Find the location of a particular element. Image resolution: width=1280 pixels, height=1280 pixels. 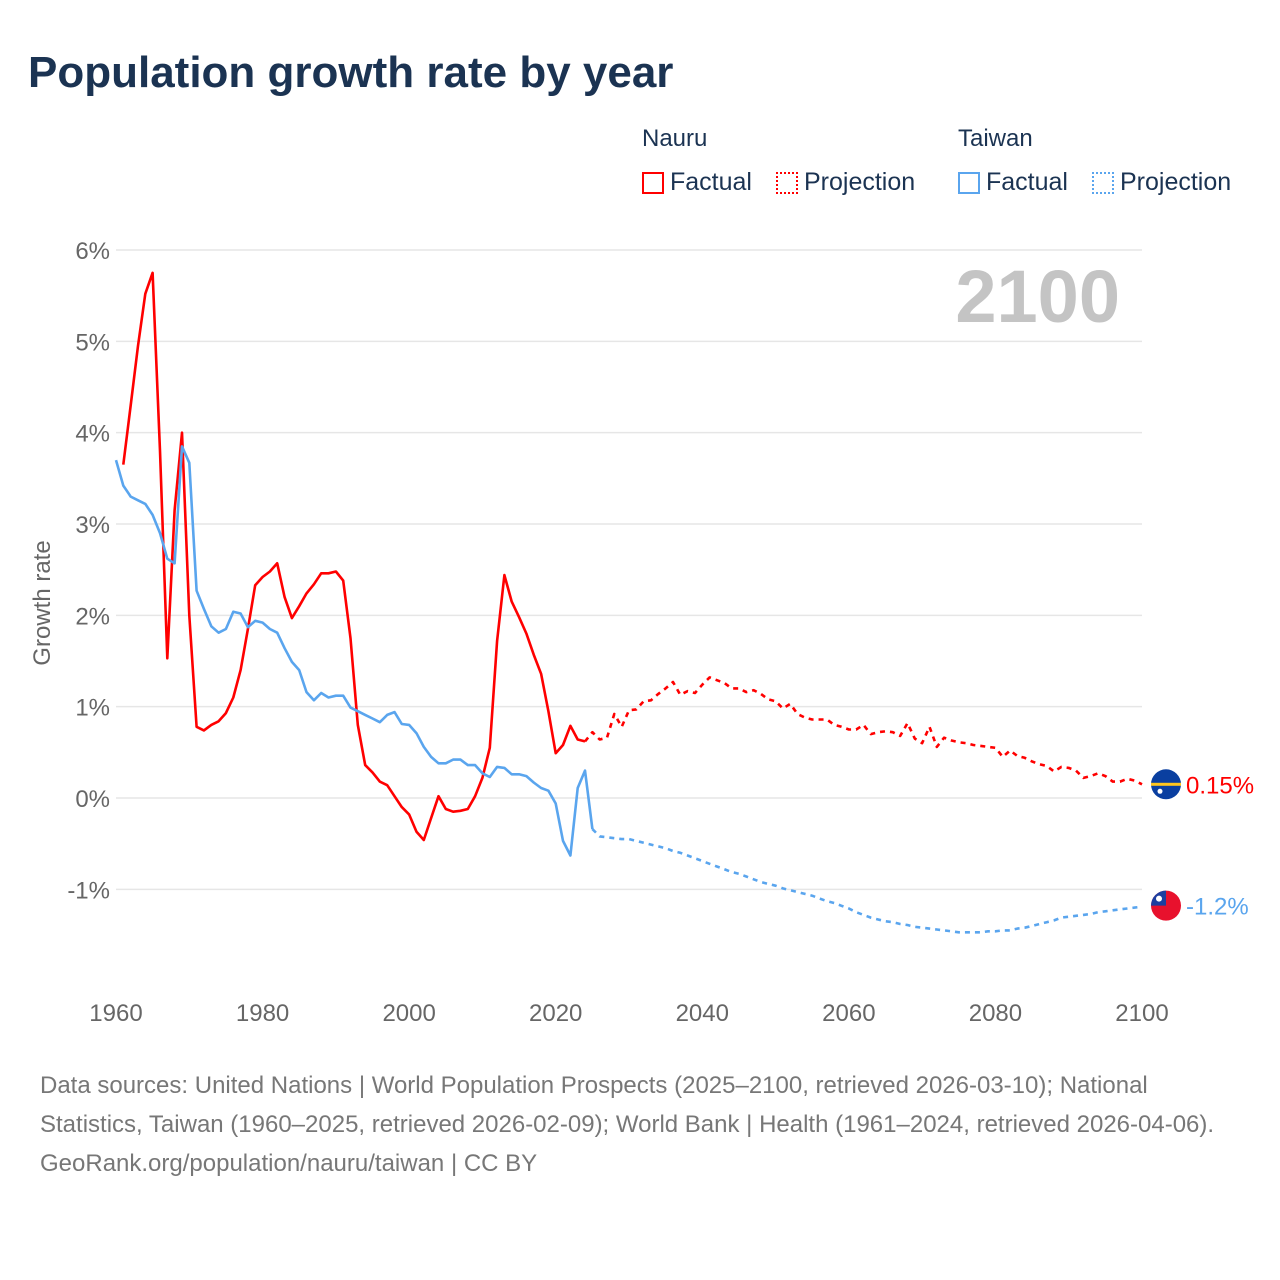

legend-group-nauru: Nauru is located at coordinates (675, 138).